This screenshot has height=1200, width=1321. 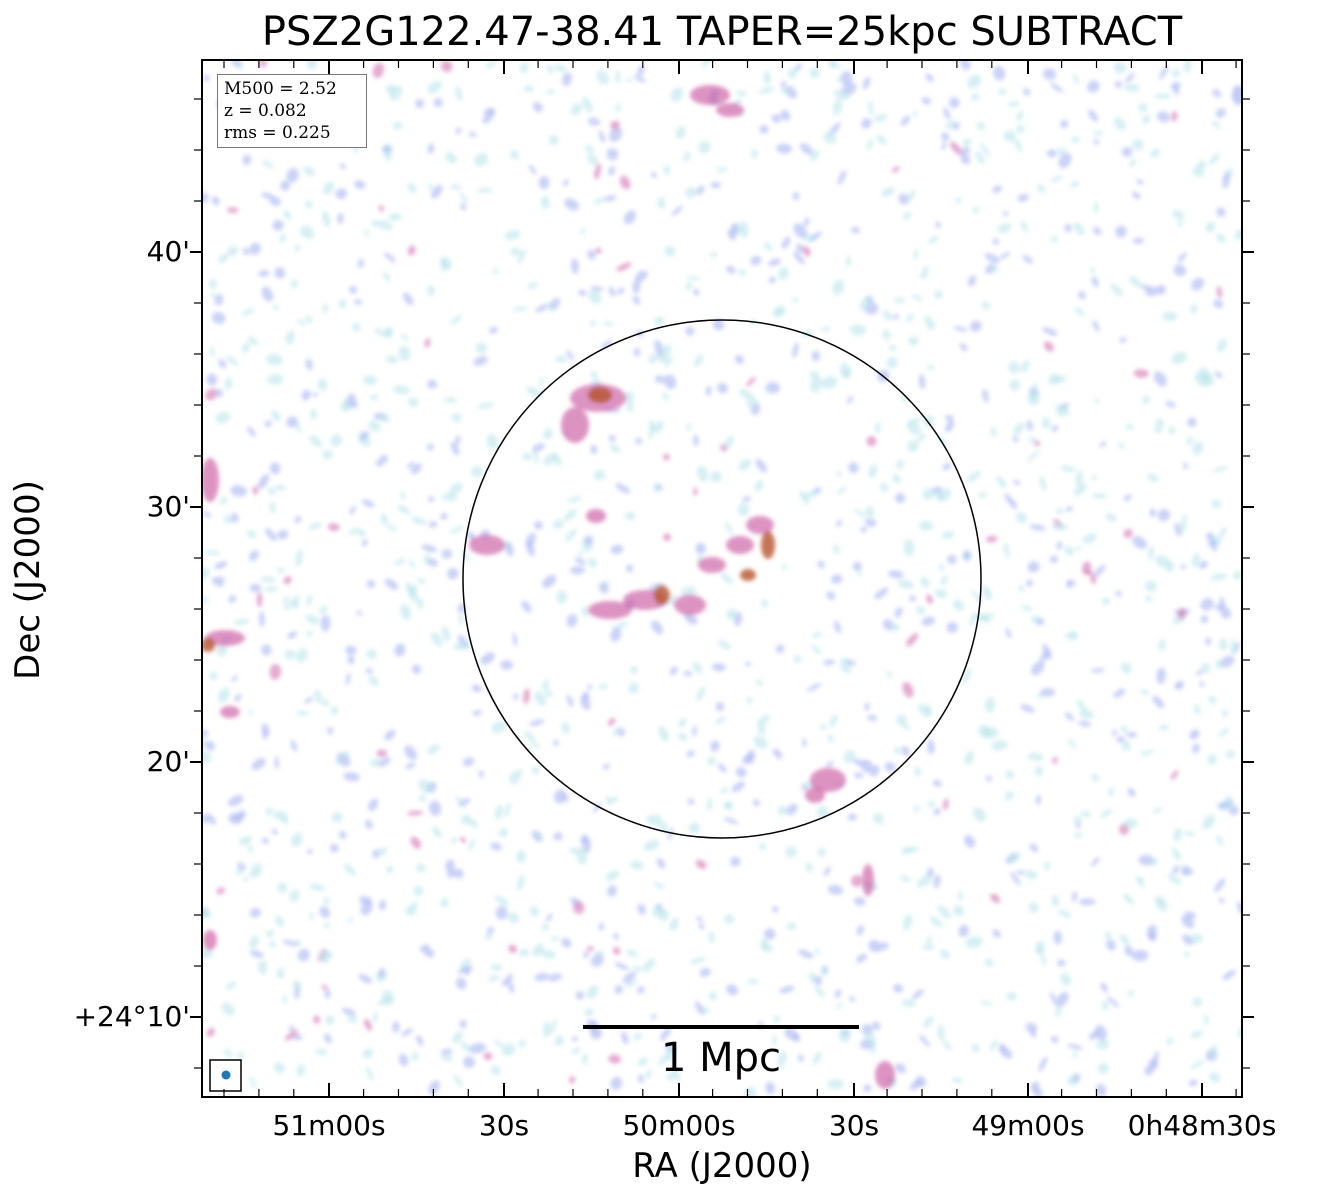 I want to click on redshift-label: z = 0.082, so click(x=265, y=111).